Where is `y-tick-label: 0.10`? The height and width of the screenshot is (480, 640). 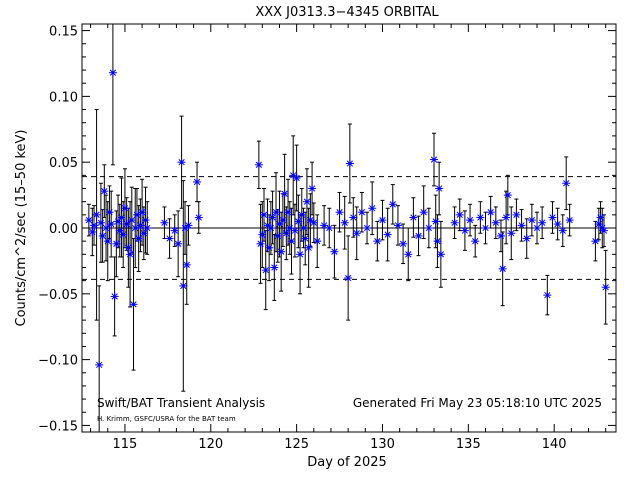 y-tick-label: 0.10 is located at coordinates (63, 97).